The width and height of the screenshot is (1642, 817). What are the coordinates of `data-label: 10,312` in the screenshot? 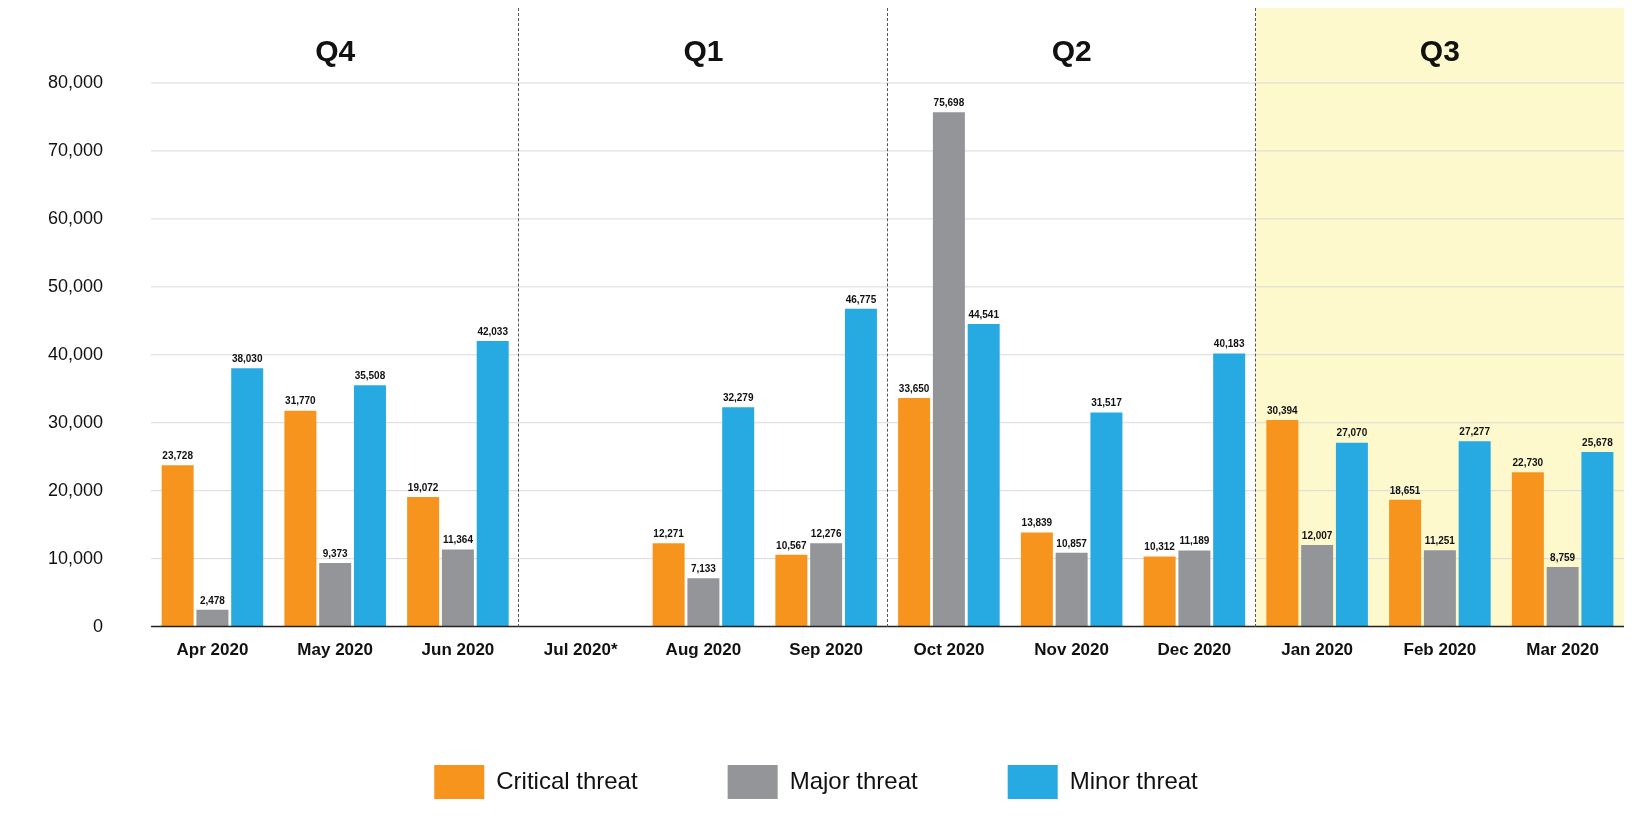 It's located at (1160, 547).